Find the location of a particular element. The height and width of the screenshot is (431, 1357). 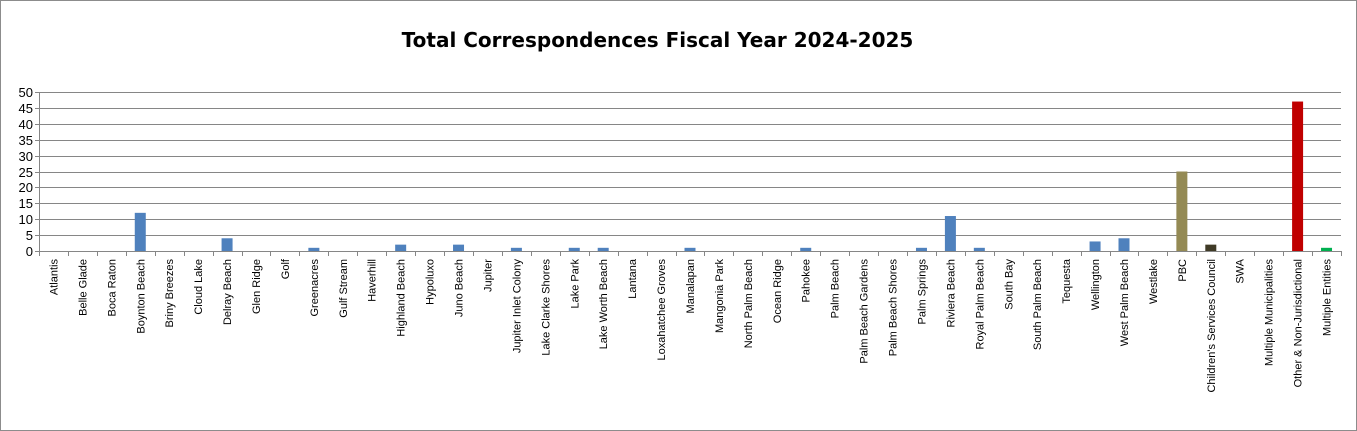

x-category-label: Briny Breezes is located at coordinates (170, 293).